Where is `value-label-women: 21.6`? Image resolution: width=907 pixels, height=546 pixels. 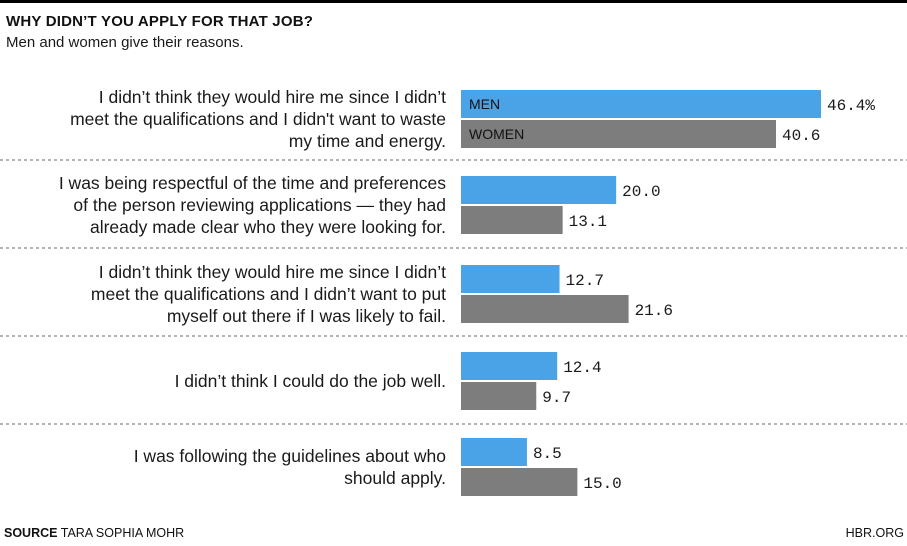 value-label-women: 21.6 is located at coordinates (654, 311).